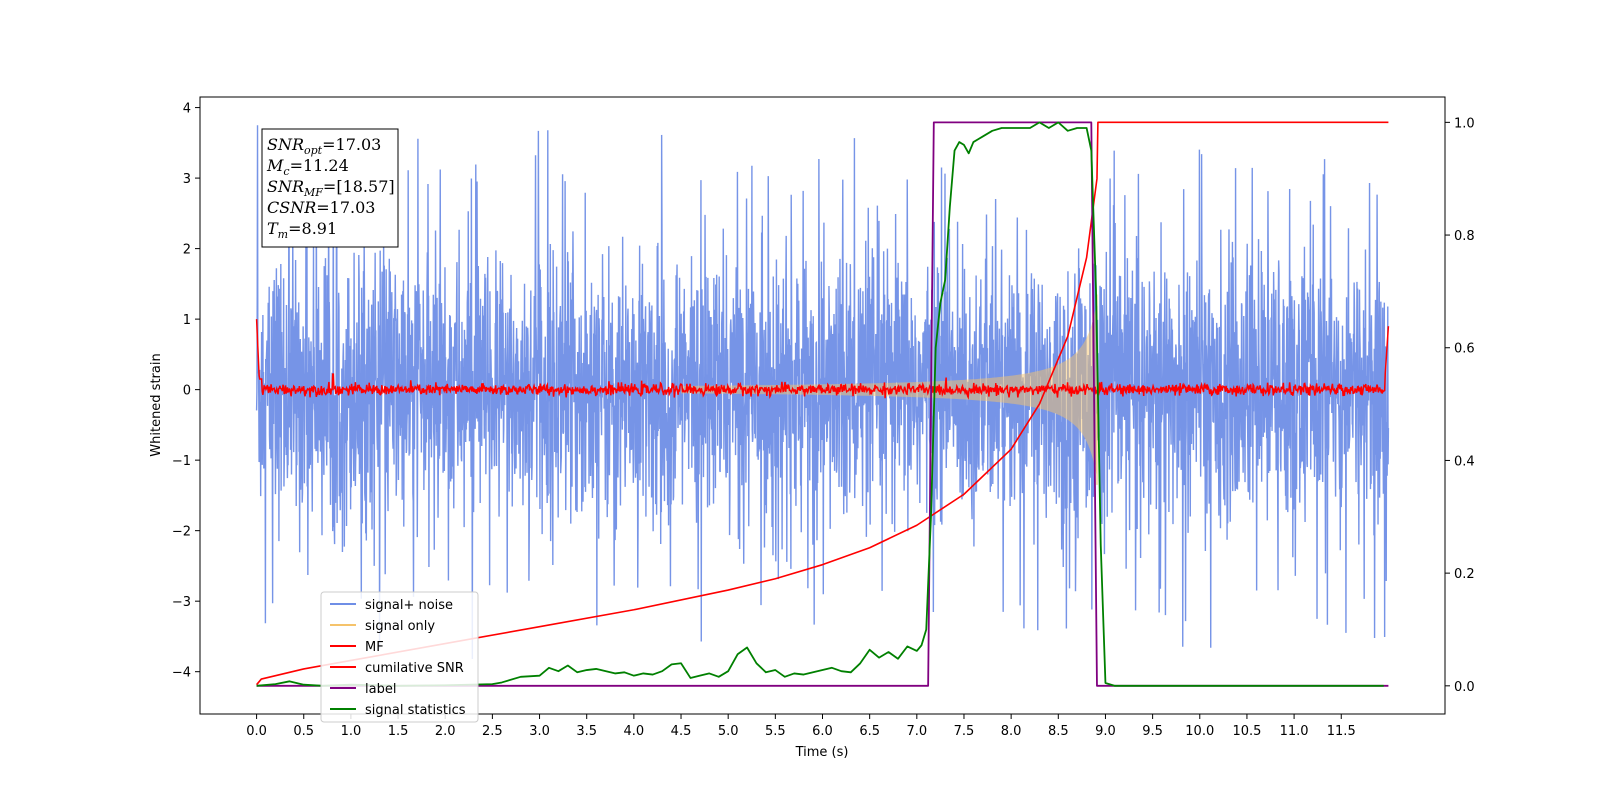  Describe the element at coordinates (313, 150) in the screenshot. I see `info-sub: opt` at that location.